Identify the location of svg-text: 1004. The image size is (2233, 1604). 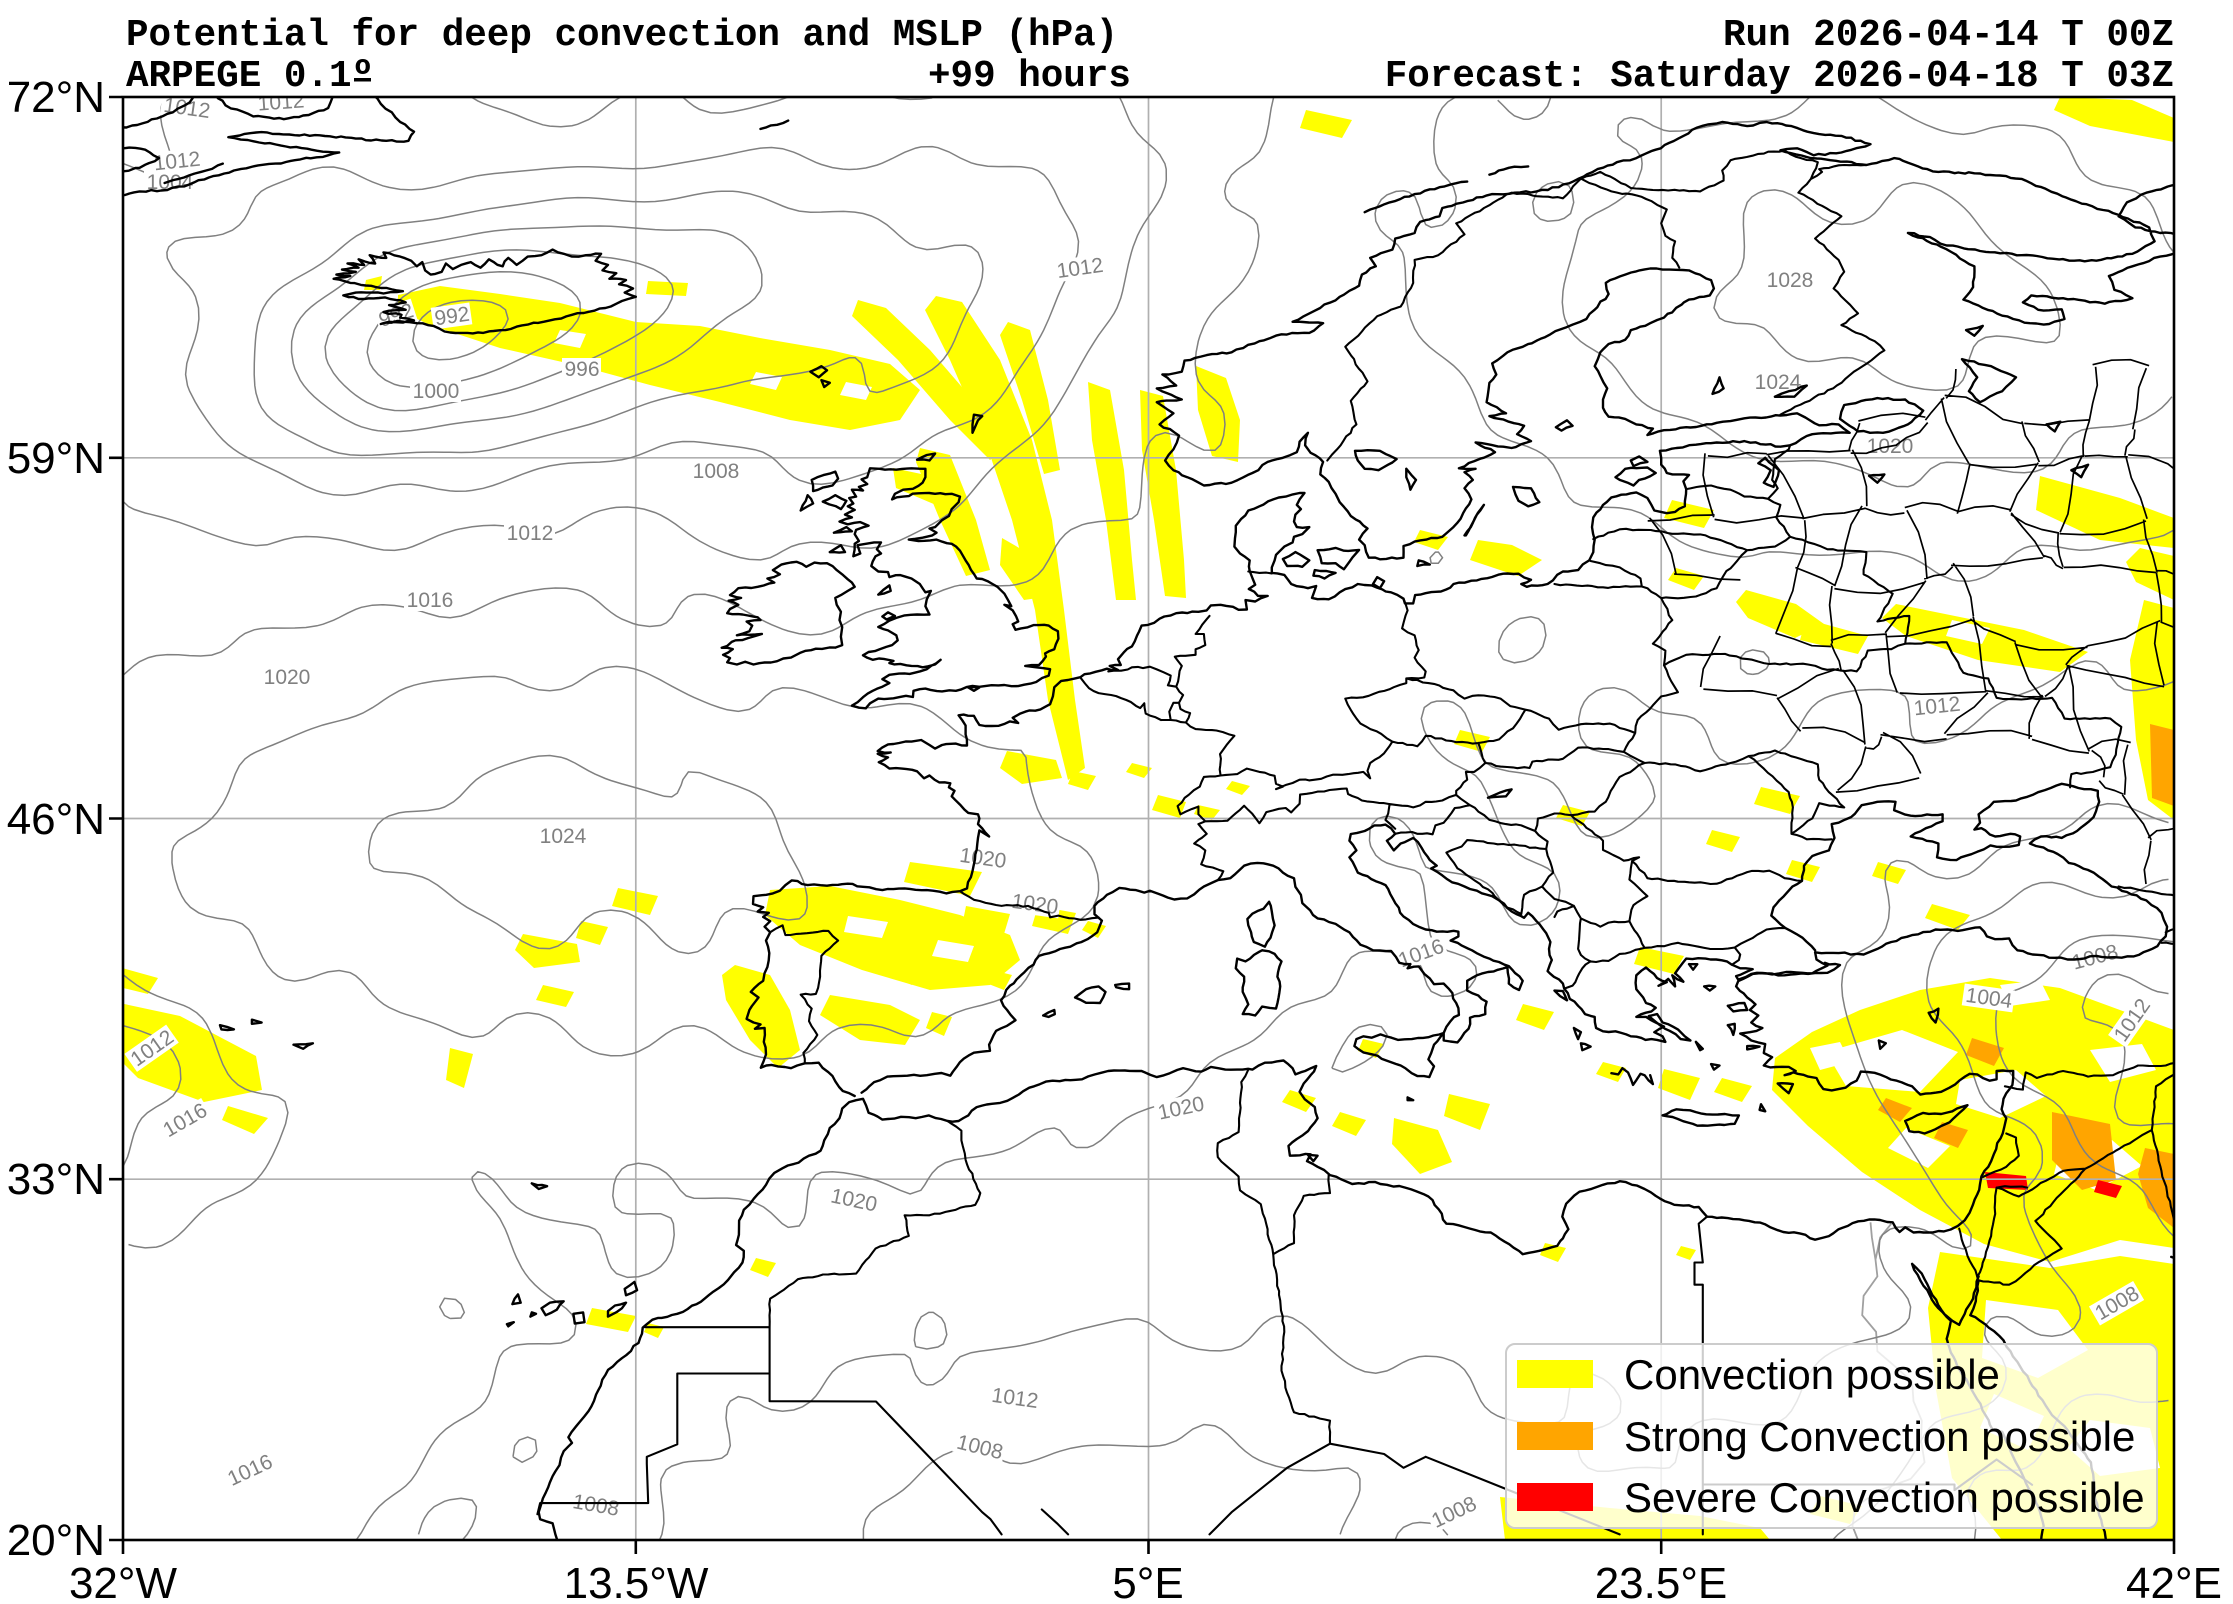
(170, 182).